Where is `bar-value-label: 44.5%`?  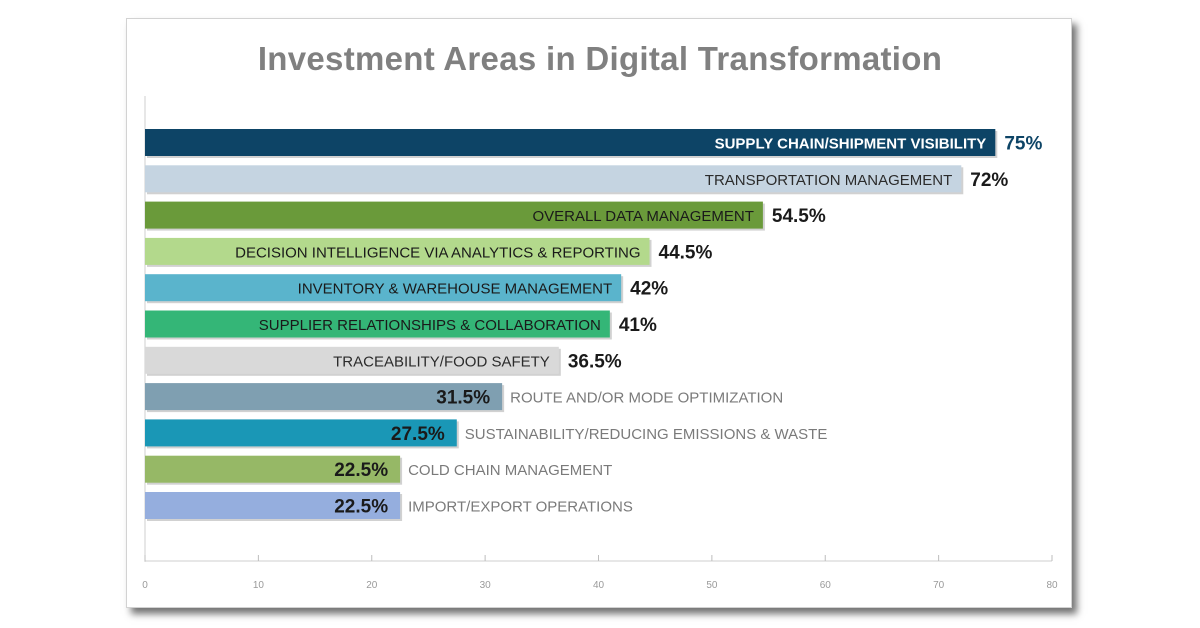
bar-value-label: 44.5% is located at coordinates (686, 252).